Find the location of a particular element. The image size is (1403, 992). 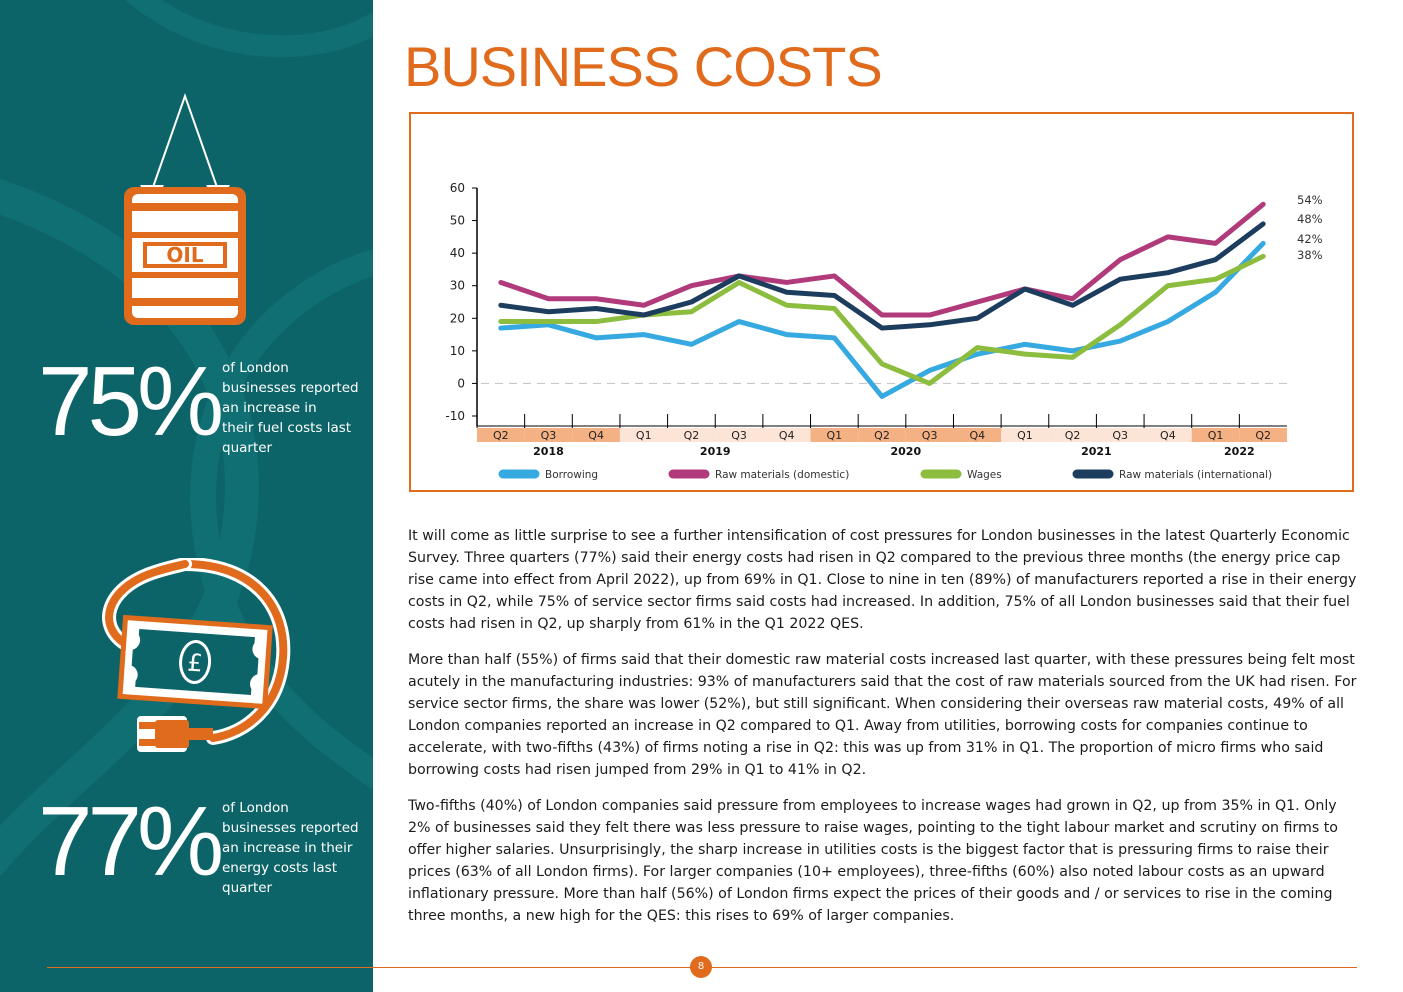

series-line-wages is located at coordinates (882, 319).